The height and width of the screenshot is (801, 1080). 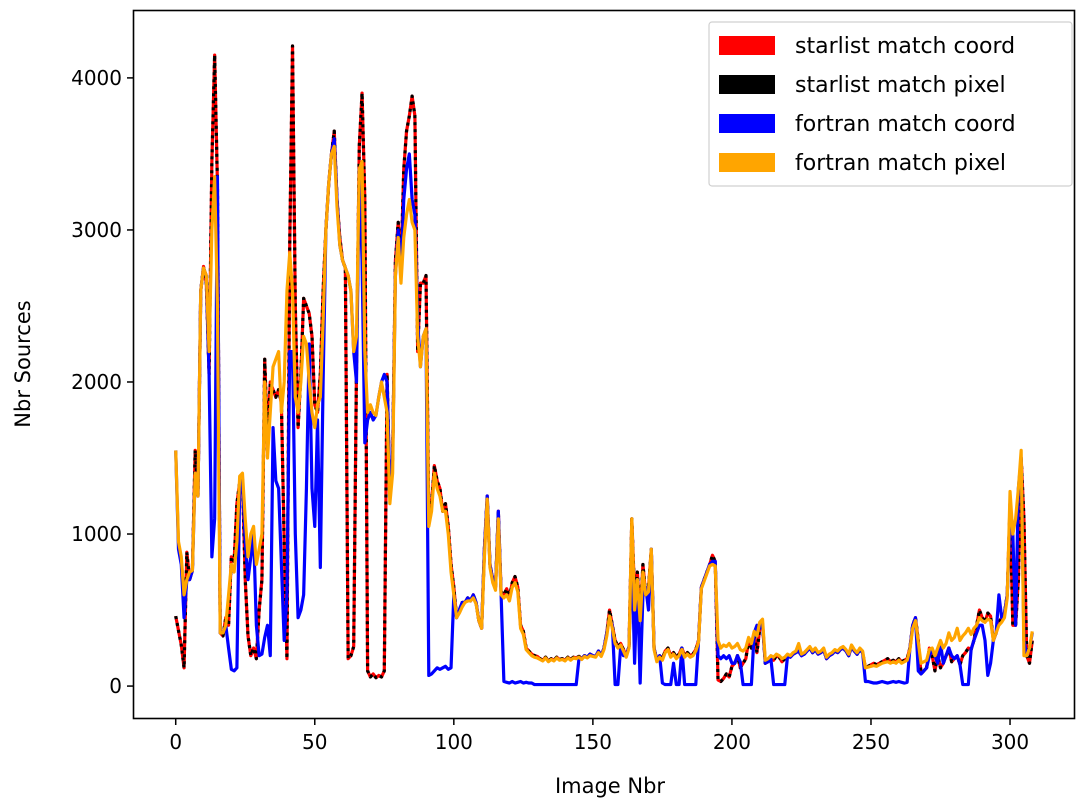 I want to click on x-tick-label: 300, so click(x=1010, y=742).